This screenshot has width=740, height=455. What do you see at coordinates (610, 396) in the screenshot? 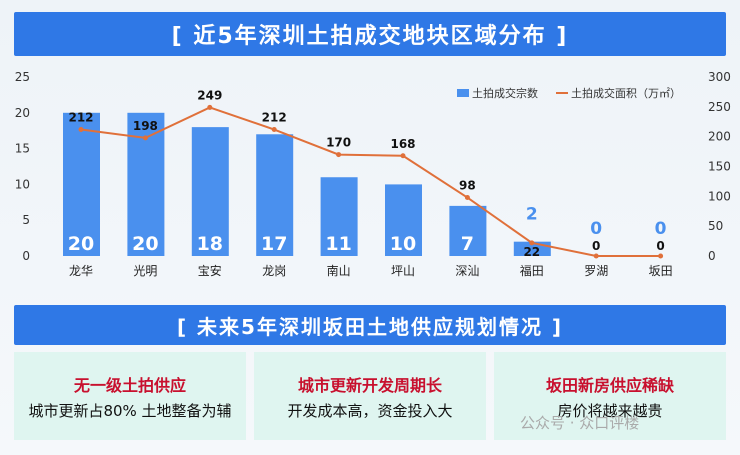
I see `info-card: 坂田新房供应稀缺 房价将越来越贵` at bounding box center [610, 396].